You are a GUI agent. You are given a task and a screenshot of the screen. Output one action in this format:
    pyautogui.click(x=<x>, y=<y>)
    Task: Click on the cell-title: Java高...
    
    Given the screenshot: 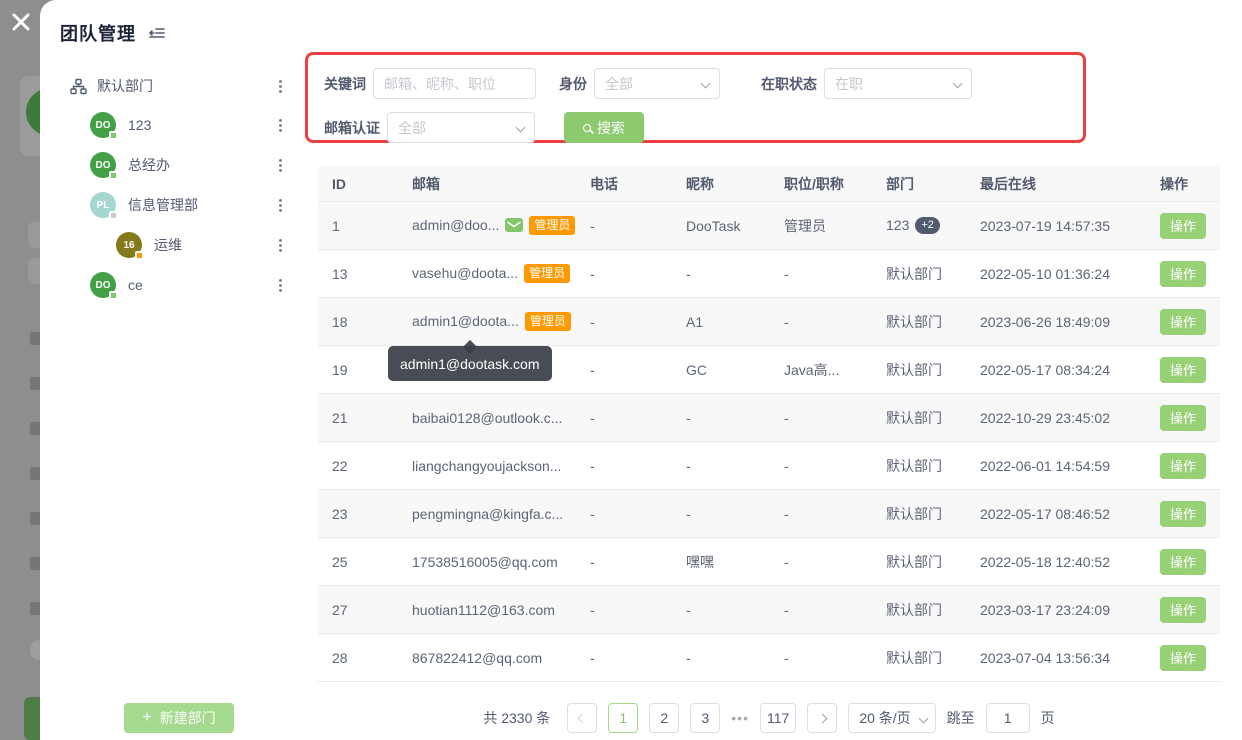 What is the action you would take?
    pyautogui.click(x=812, y=369)
    